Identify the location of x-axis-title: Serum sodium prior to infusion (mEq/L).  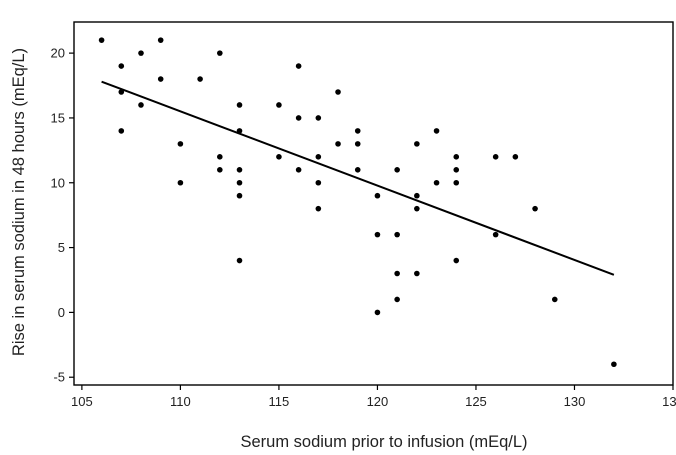
(383, 442).